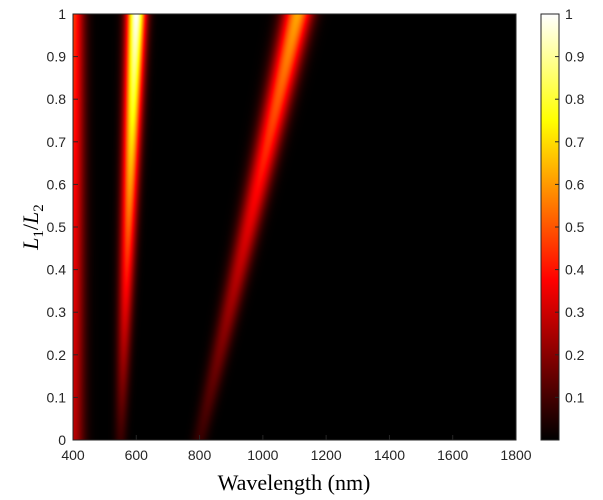 The height and width of the screenshot is (500, 603). What do you see at coordinates (575, 57) in the screenshot?
I see `colorbar-tick-label: 0.9` at bounding box center [575, 57].